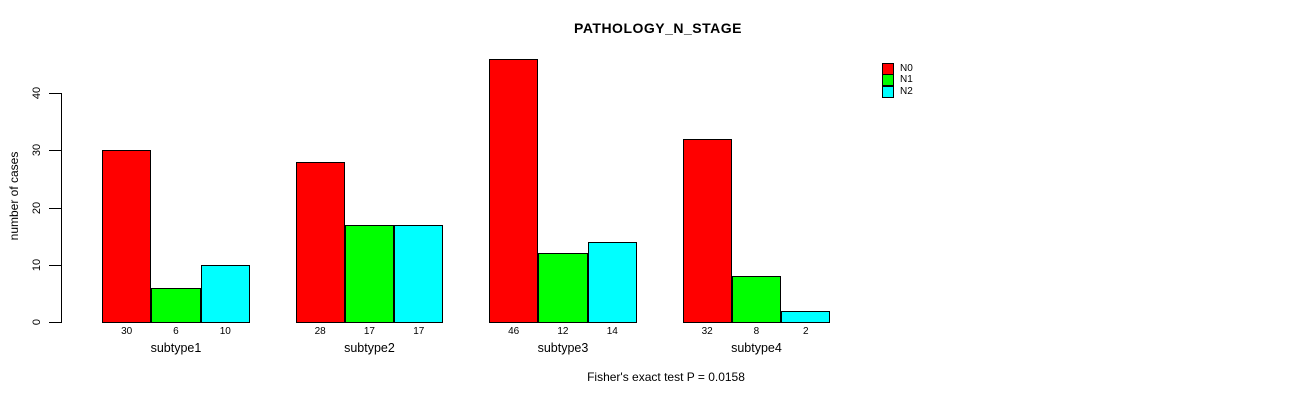 This screenshot has height=400, width=1290. I want to click on legend-row-N1: N1, so click(897, 80).